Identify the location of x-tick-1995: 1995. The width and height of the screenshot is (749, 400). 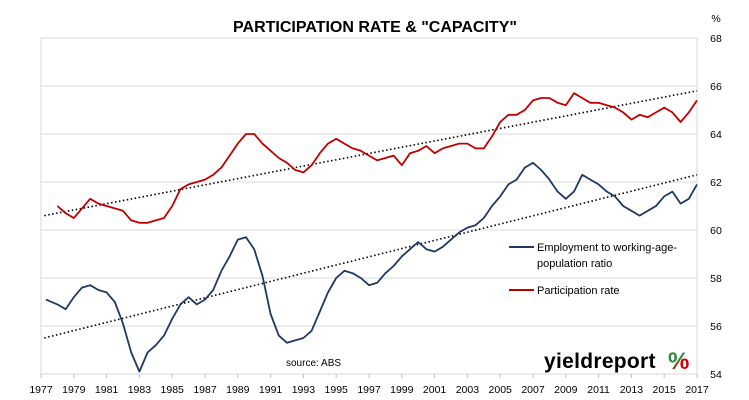
(337, 390).